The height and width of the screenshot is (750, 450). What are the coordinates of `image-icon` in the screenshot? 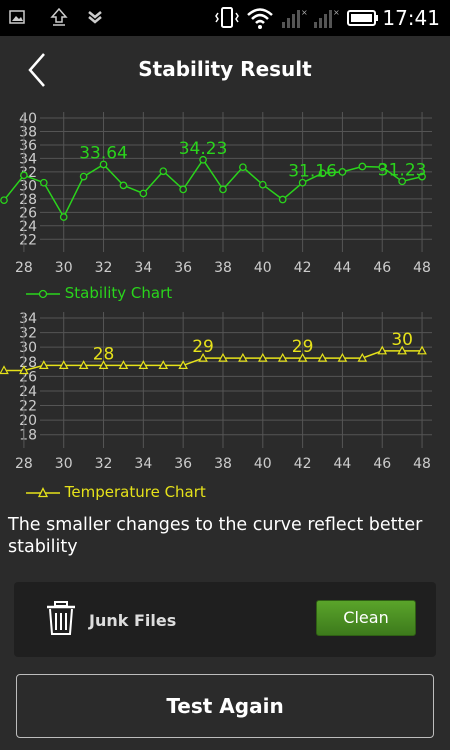 It's located at (17, 17).